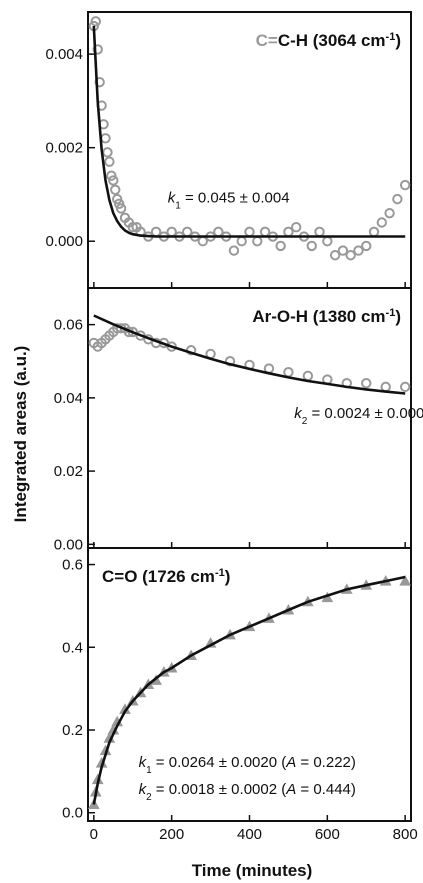 The height and width of the screenshot is (883, 423). I want to click on fit-annotation: k1 = 0.045 ± 0.004, so click(229, 200).